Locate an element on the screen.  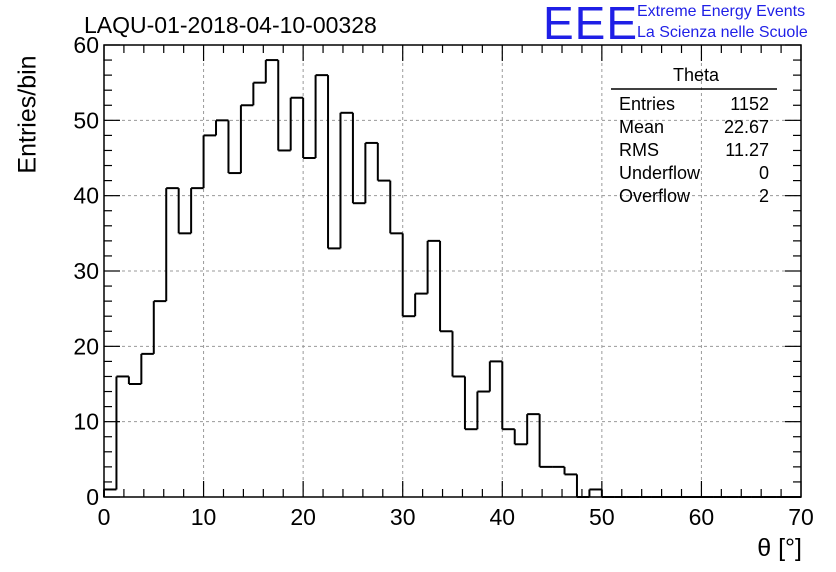
stats-value: 2 is located at coordinates (764, 196).